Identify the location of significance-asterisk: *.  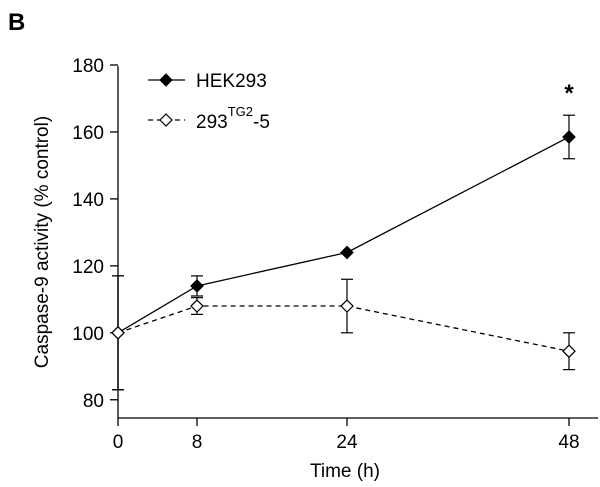
(569, 93).